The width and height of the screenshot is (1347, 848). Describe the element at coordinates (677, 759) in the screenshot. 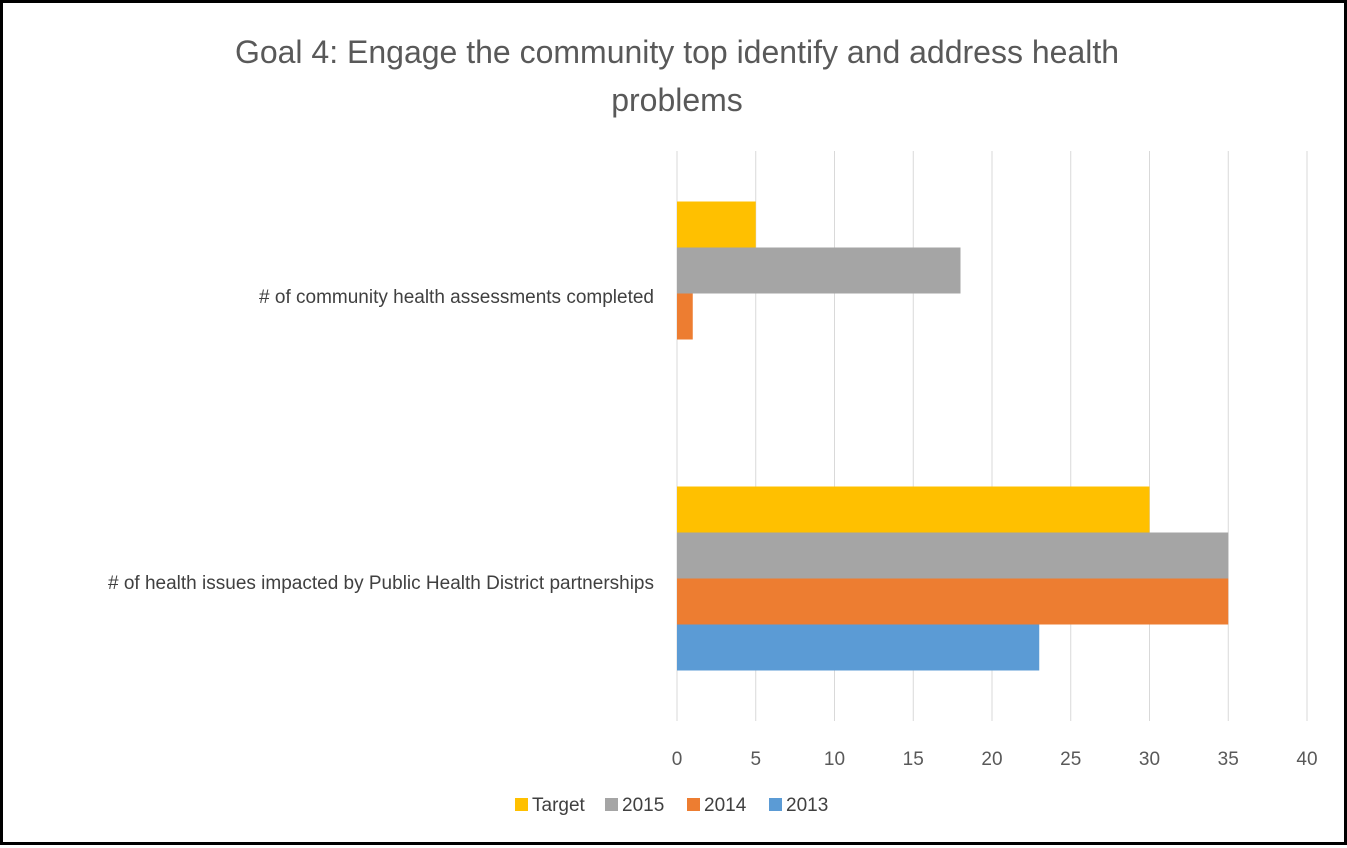

I see `x-tick-label-0: 0` at that location.